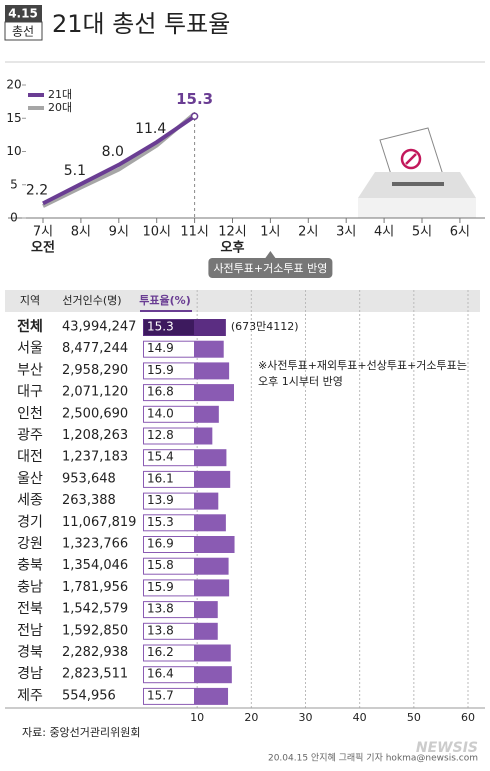 Image resolution: width=490 pixels, height=771 pixels. Describe the element at coordinates (30, 696) in the screenshot. I see `region: 제주` at that location.